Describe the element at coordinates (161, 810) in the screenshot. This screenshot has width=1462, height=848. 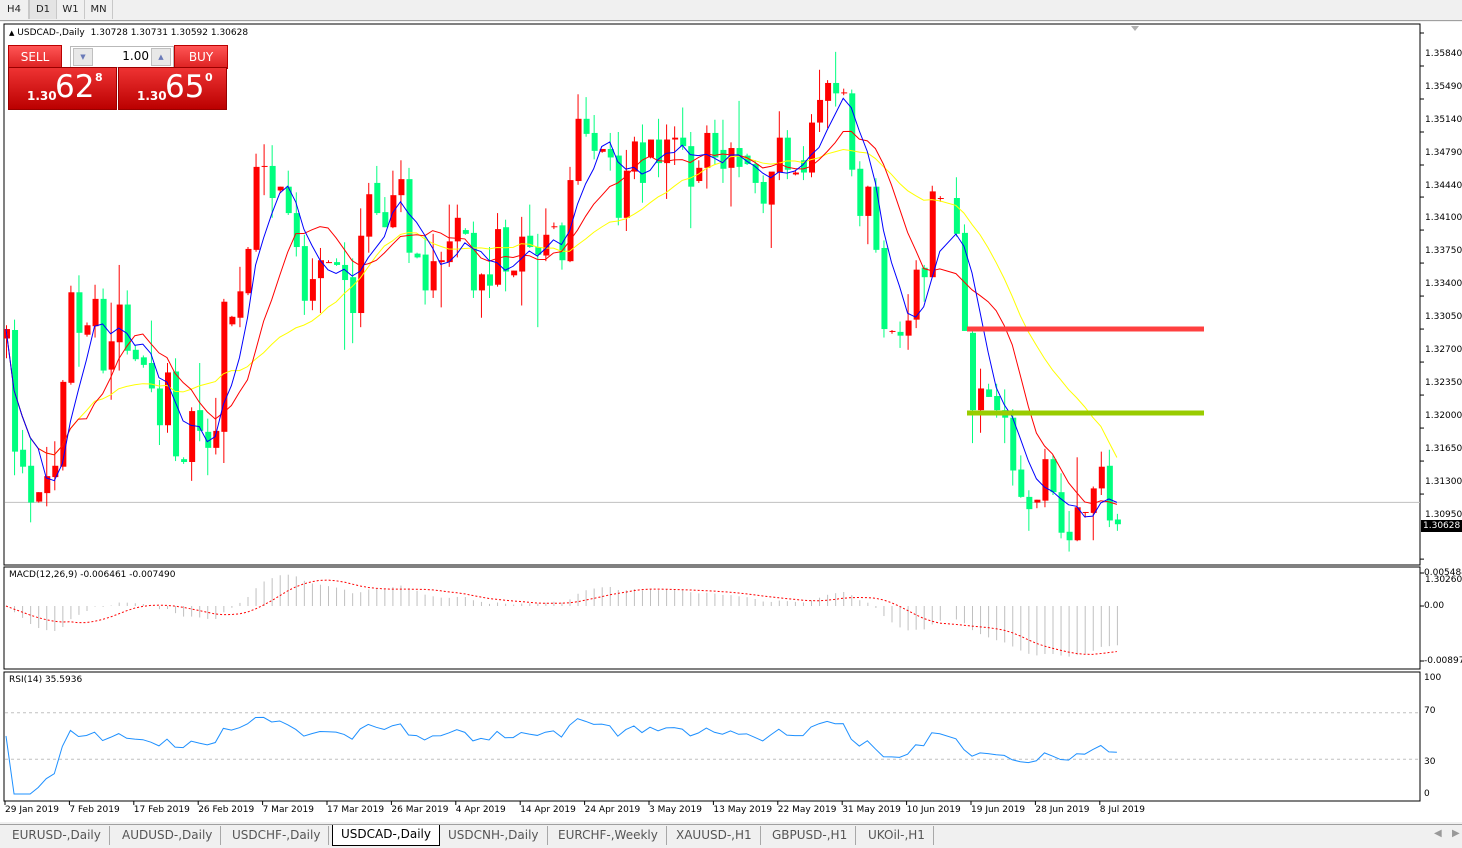
I see `date-axis-label: 17 Feb 2019` at that location.